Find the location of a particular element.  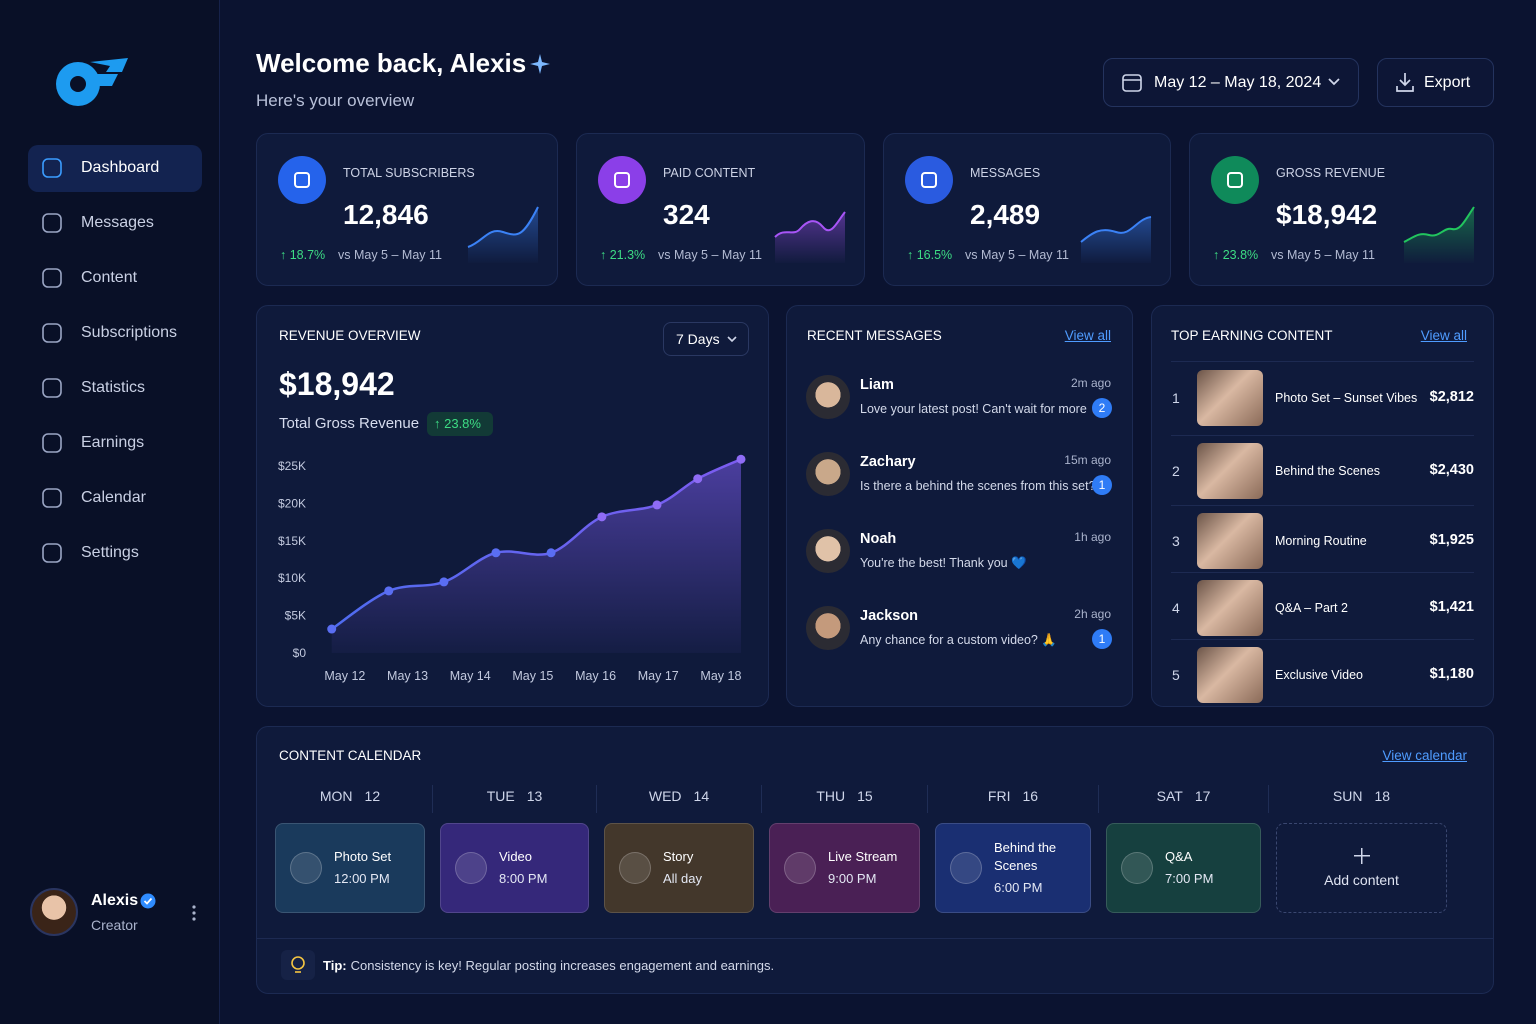

user-menu is located at coordinates (194, 913).